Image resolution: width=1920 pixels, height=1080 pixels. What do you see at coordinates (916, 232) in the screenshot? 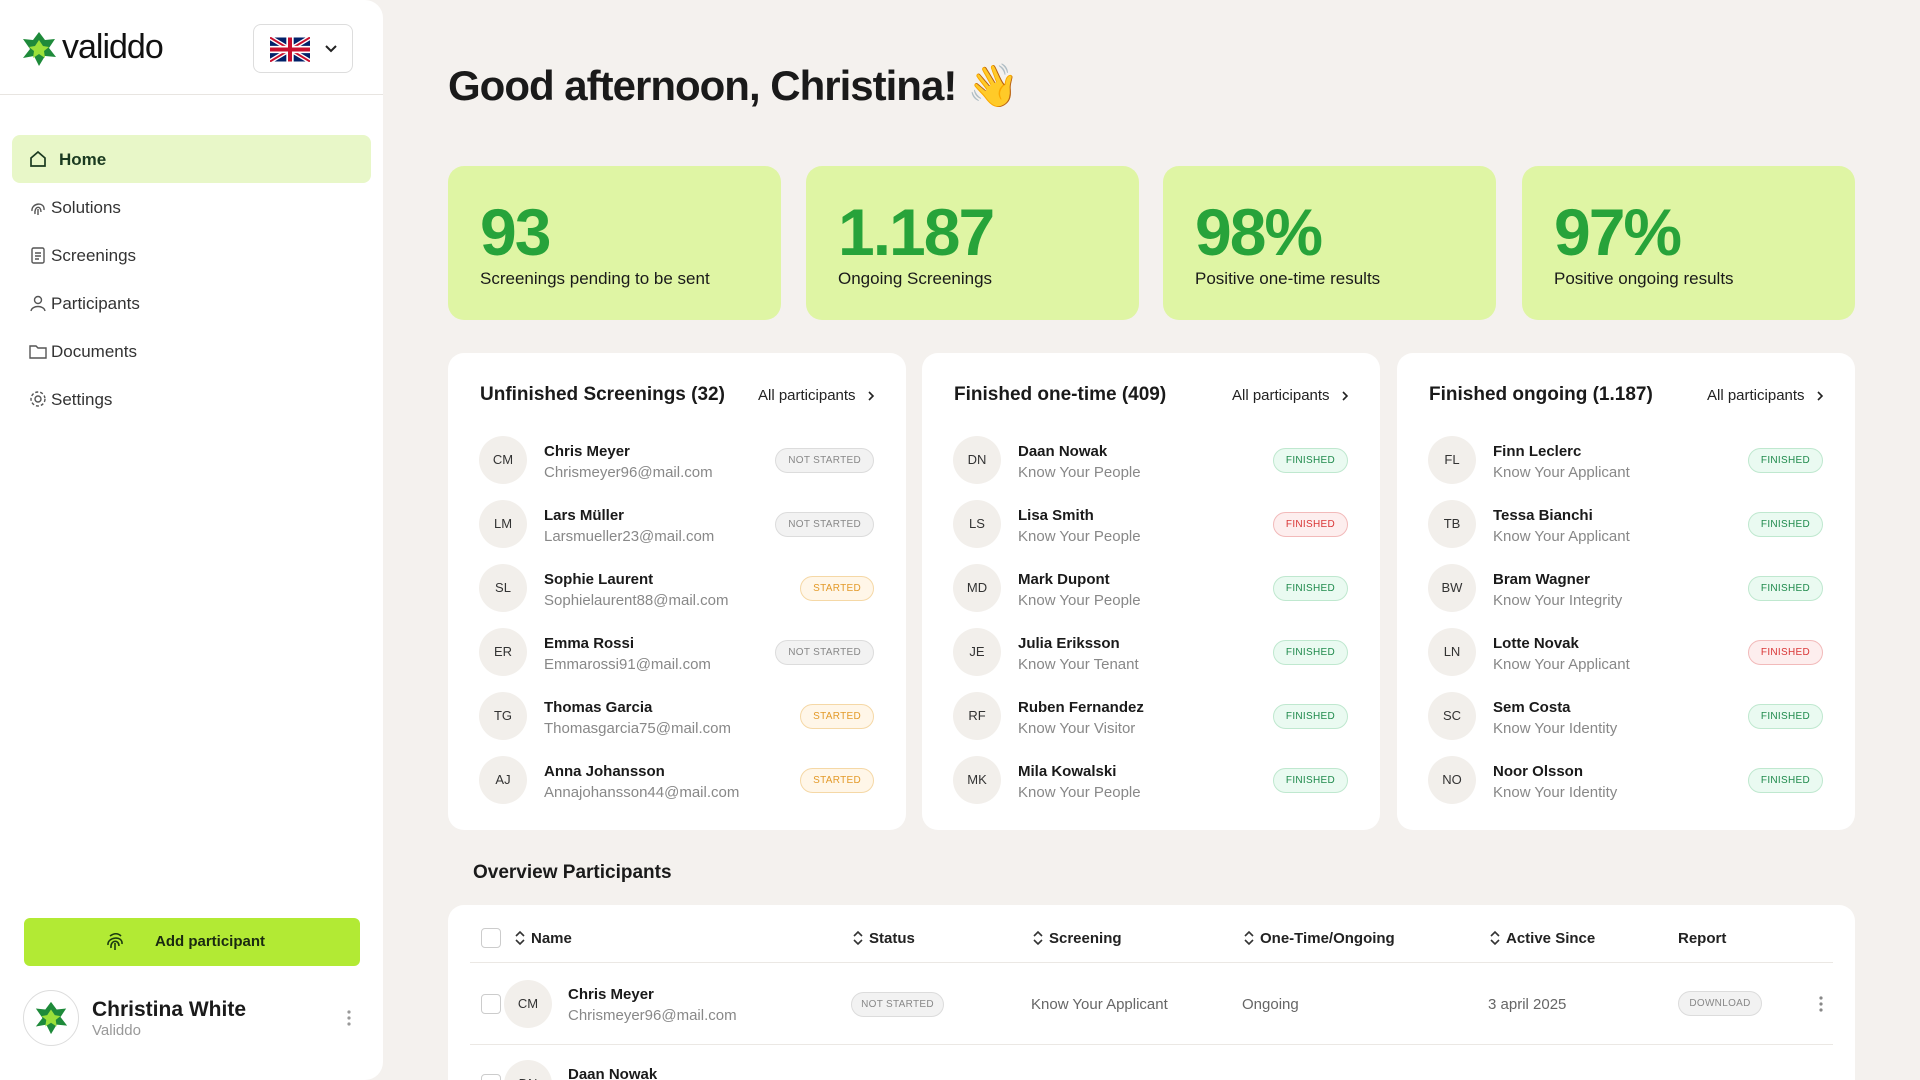
I see `stat-value: 1.187` at bounding box center [916, 232].